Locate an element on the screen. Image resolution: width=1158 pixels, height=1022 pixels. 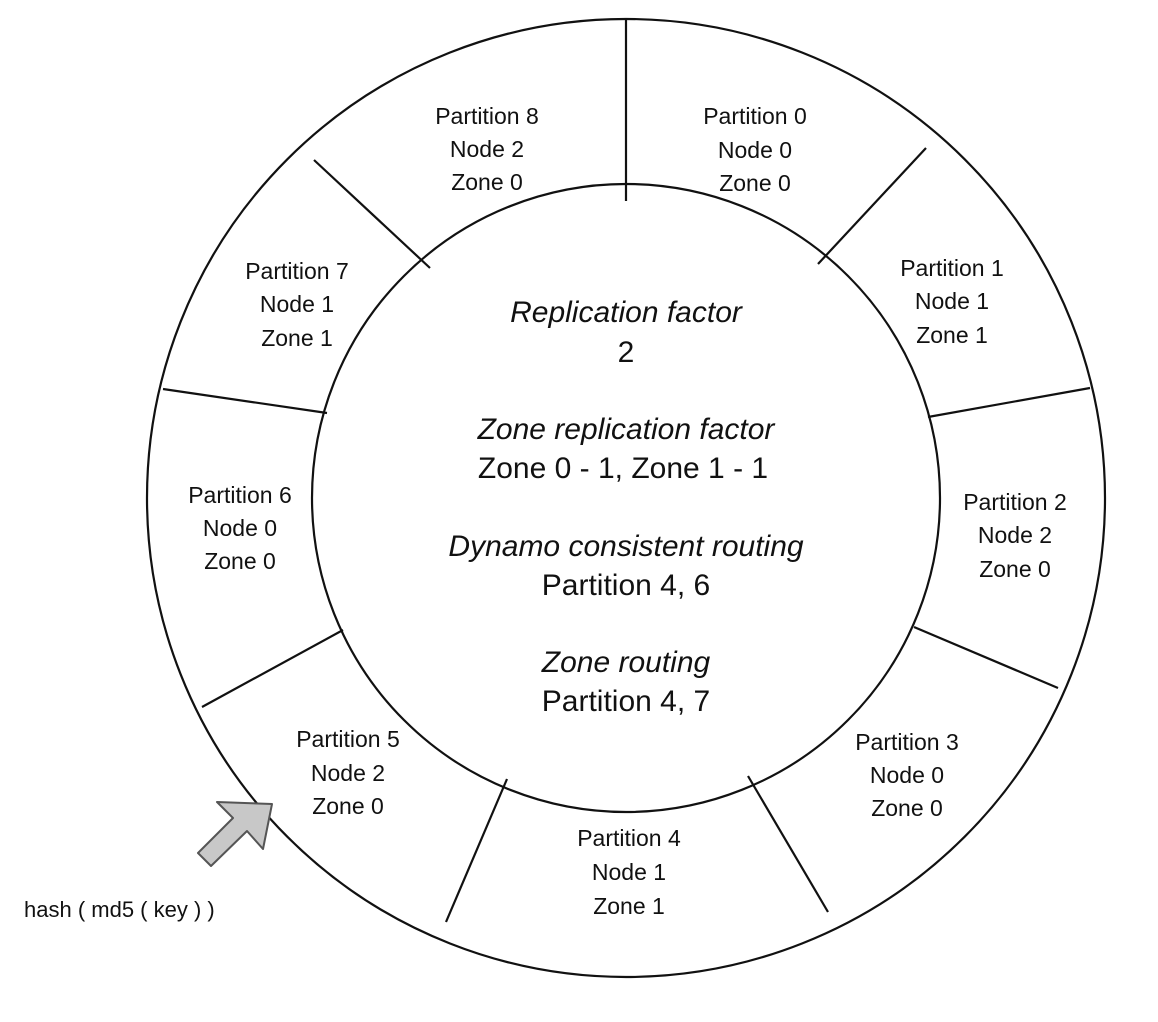
partition-segment: Partition 3 Node 0 Zone 0 is located at coordinates (907, 775).